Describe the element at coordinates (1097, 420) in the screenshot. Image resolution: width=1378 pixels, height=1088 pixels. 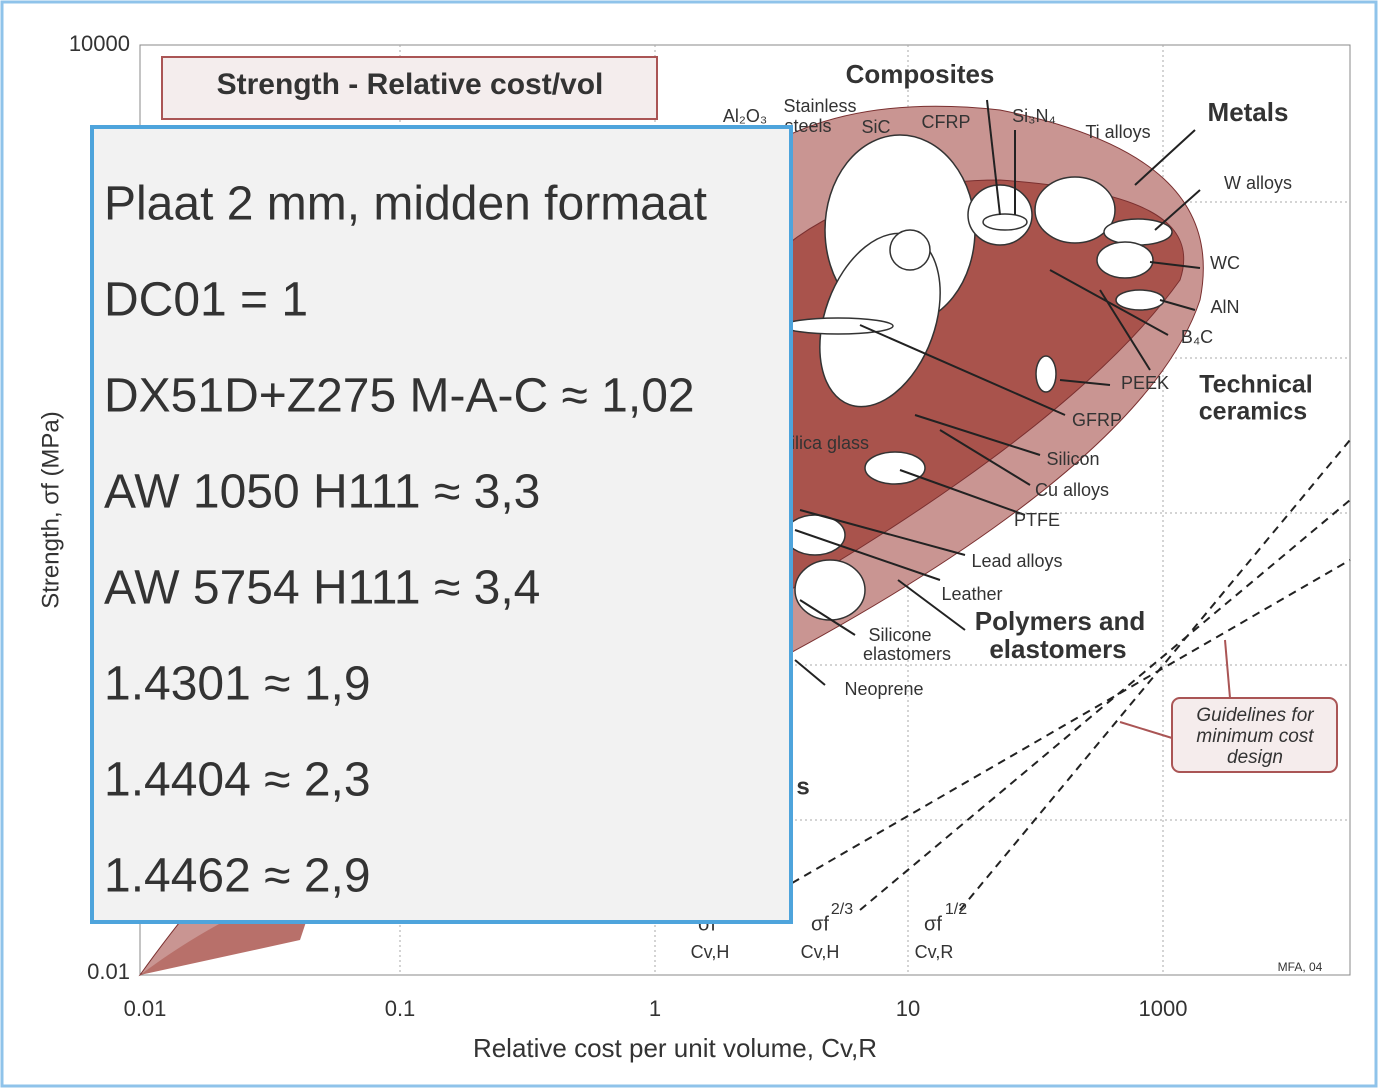
I see `material-label: GFRP` at that location.